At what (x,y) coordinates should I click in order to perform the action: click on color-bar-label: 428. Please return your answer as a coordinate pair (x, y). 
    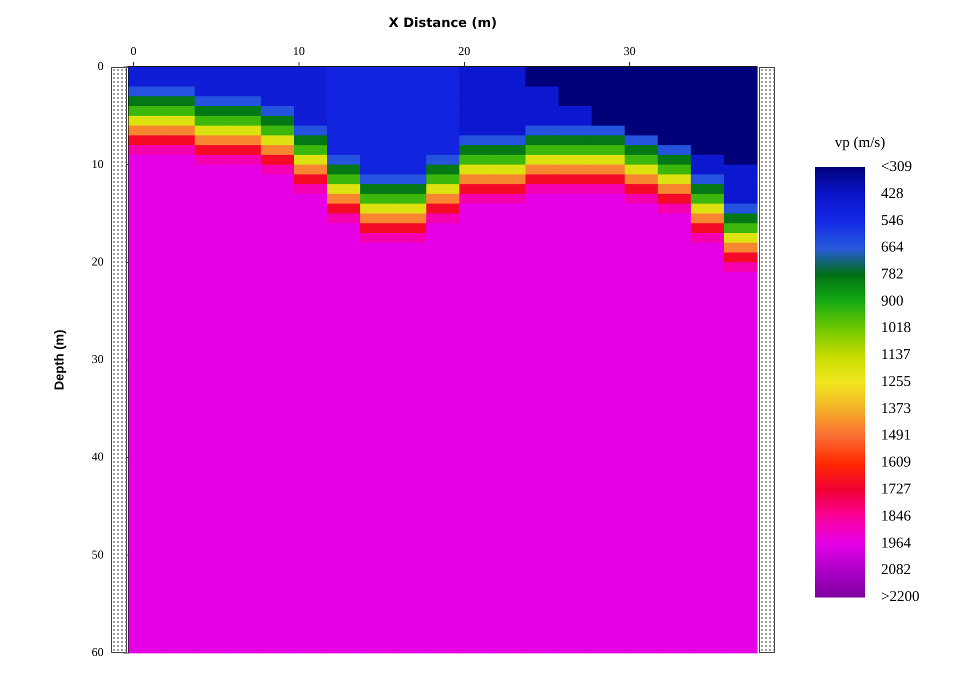
    Looking at the image, I should click on (892, 194).